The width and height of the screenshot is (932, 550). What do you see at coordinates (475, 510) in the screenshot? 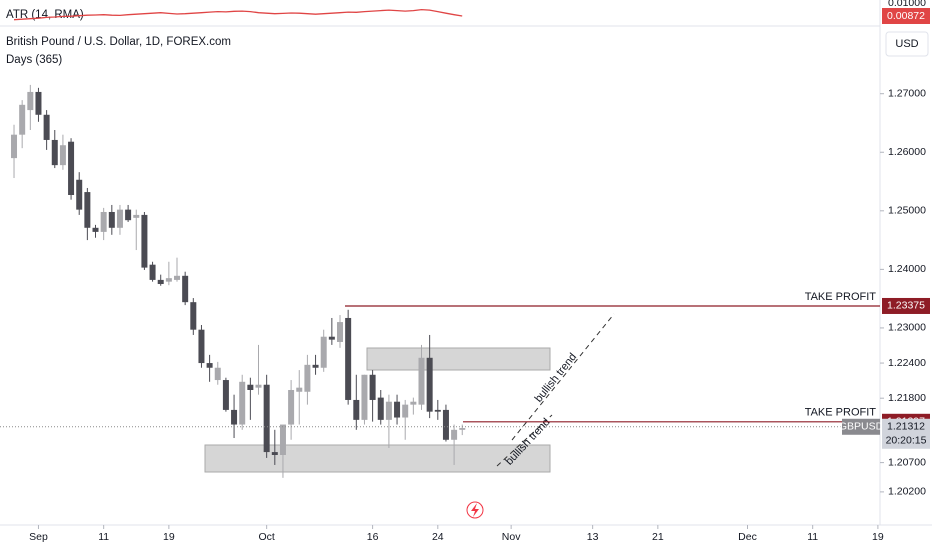
I see `event-icon-bolt` at bounding box center [475, 510].